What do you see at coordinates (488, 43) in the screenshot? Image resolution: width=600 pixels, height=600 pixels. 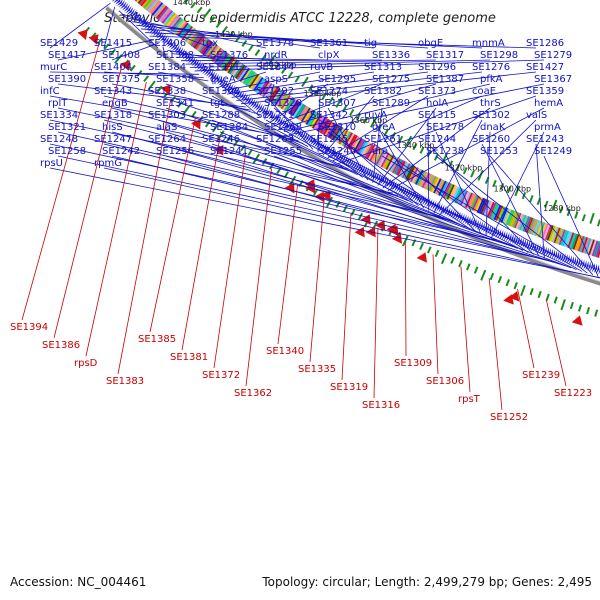 I see `outer-gene-label: mnmA` at bounding box center [488, 43].